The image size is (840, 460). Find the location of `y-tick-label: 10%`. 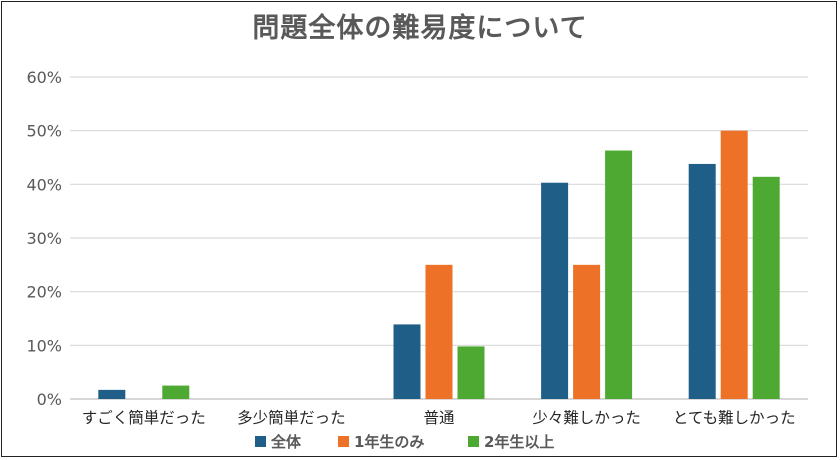

y-tick-label: 10% is located at coordinates (44, 345).